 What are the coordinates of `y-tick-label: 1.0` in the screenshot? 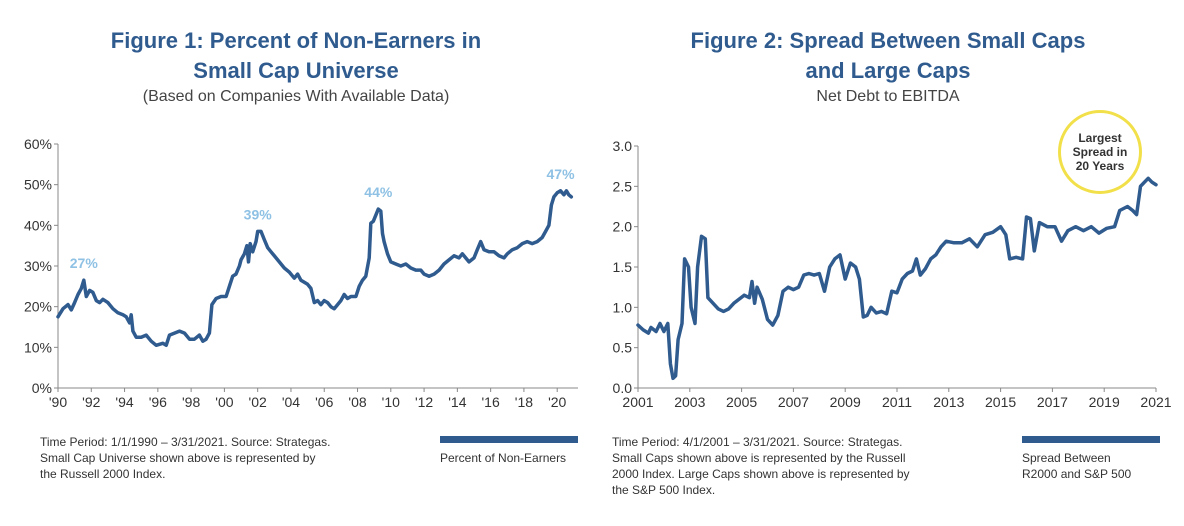 It's located at (623, 307).